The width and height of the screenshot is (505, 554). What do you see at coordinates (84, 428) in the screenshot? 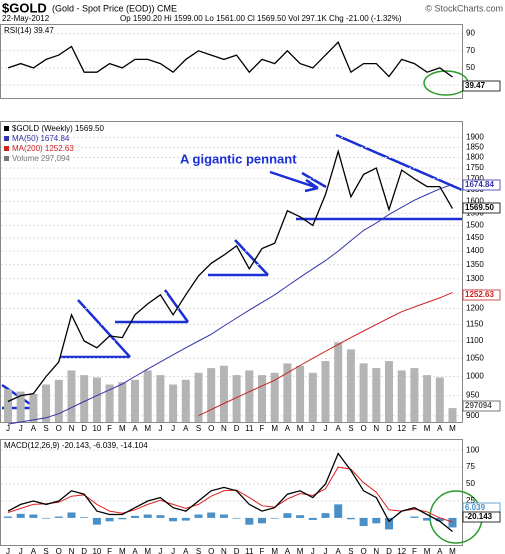
I see `x-tick-label: D` at bounding box center [84, 428].